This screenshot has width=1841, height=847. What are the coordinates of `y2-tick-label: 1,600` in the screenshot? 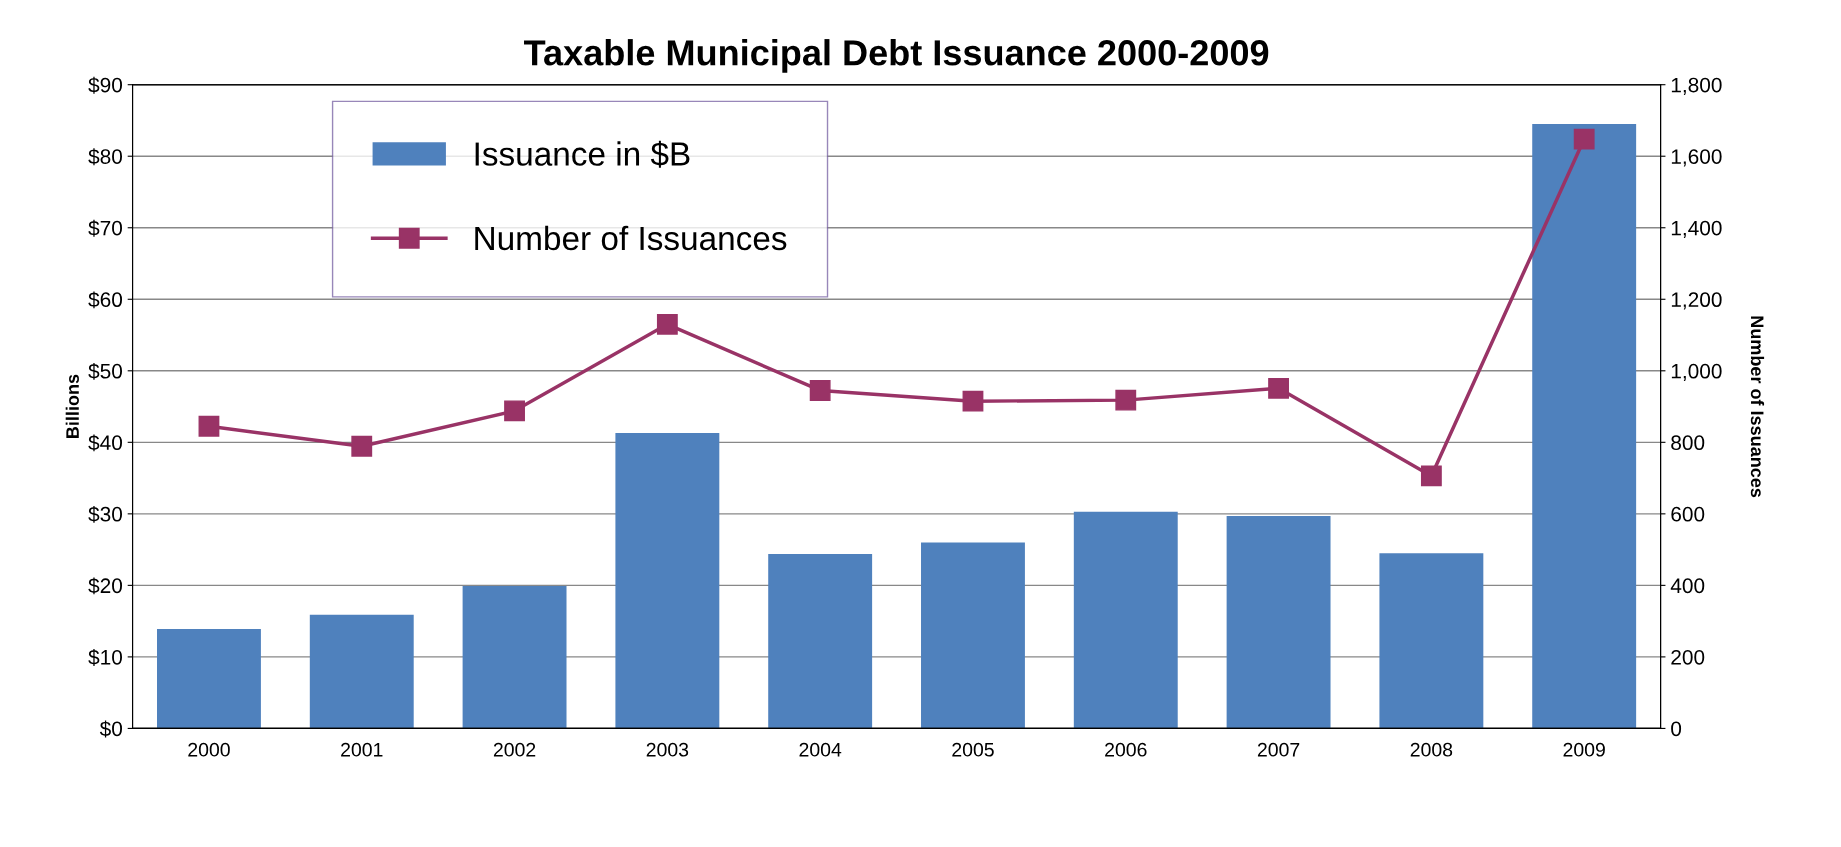 It's located at (1696, 158).